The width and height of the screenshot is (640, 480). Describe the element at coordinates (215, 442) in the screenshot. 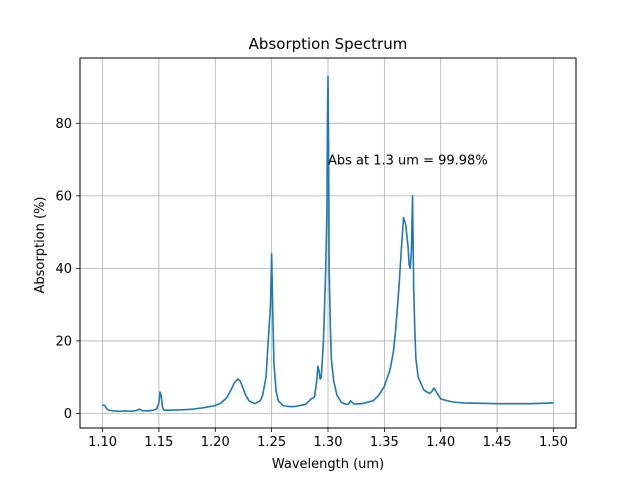

I see `x-tick-label: 1.20` at that location.